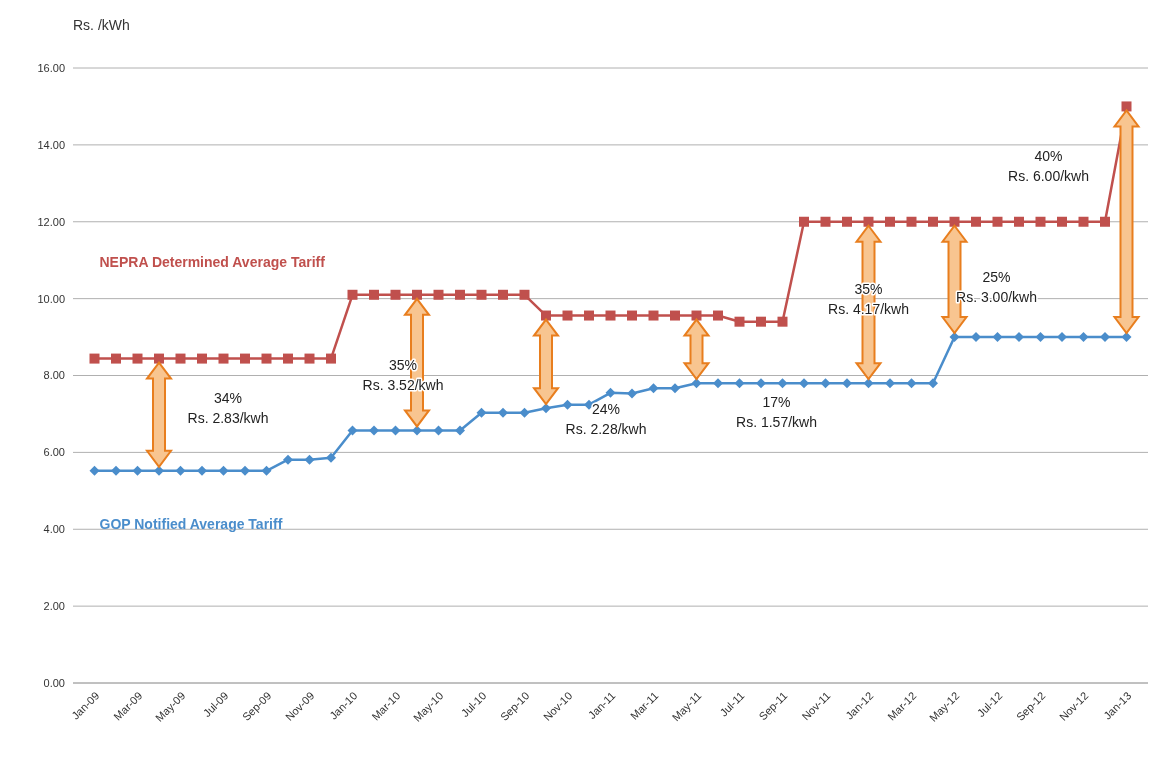 Image resolution: width=1176 pixels, height=762 pixels. I want to click on text: GOP Notified Average Tariff, so click(191, 523).